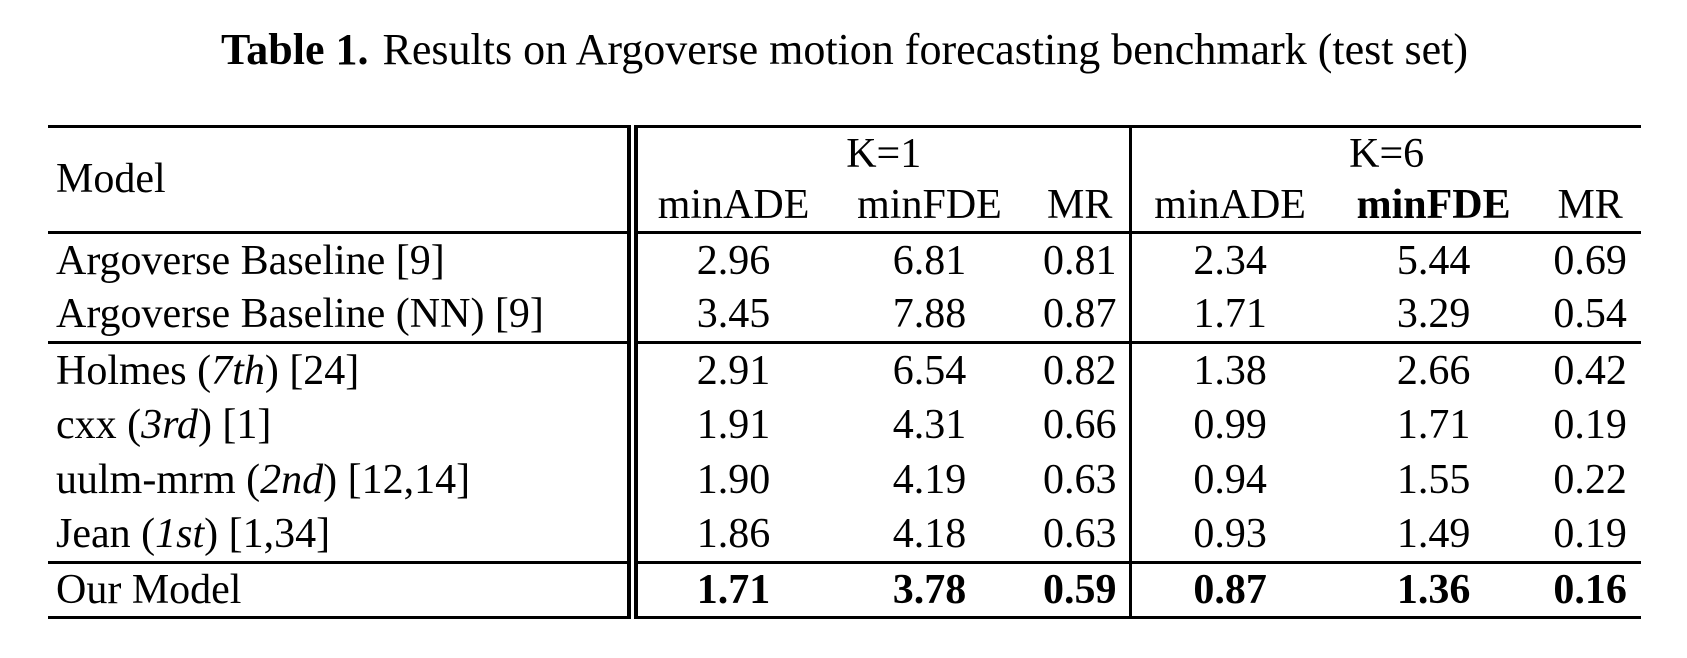 The width and height of the screenshot is (1687, 658). Describe the element at coordinates (106, 534) in the screenshot. I see `model-name: Jean (` at that location.